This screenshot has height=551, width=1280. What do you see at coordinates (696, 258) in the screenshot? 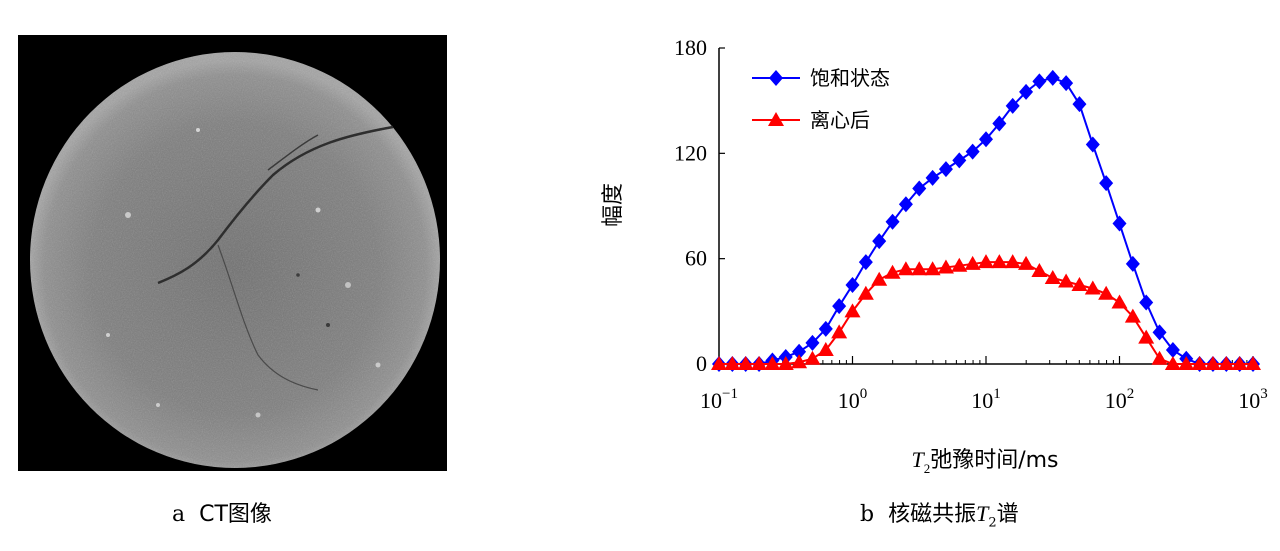
I see `y-tick-label: 60` at bounding box center [696, 258].